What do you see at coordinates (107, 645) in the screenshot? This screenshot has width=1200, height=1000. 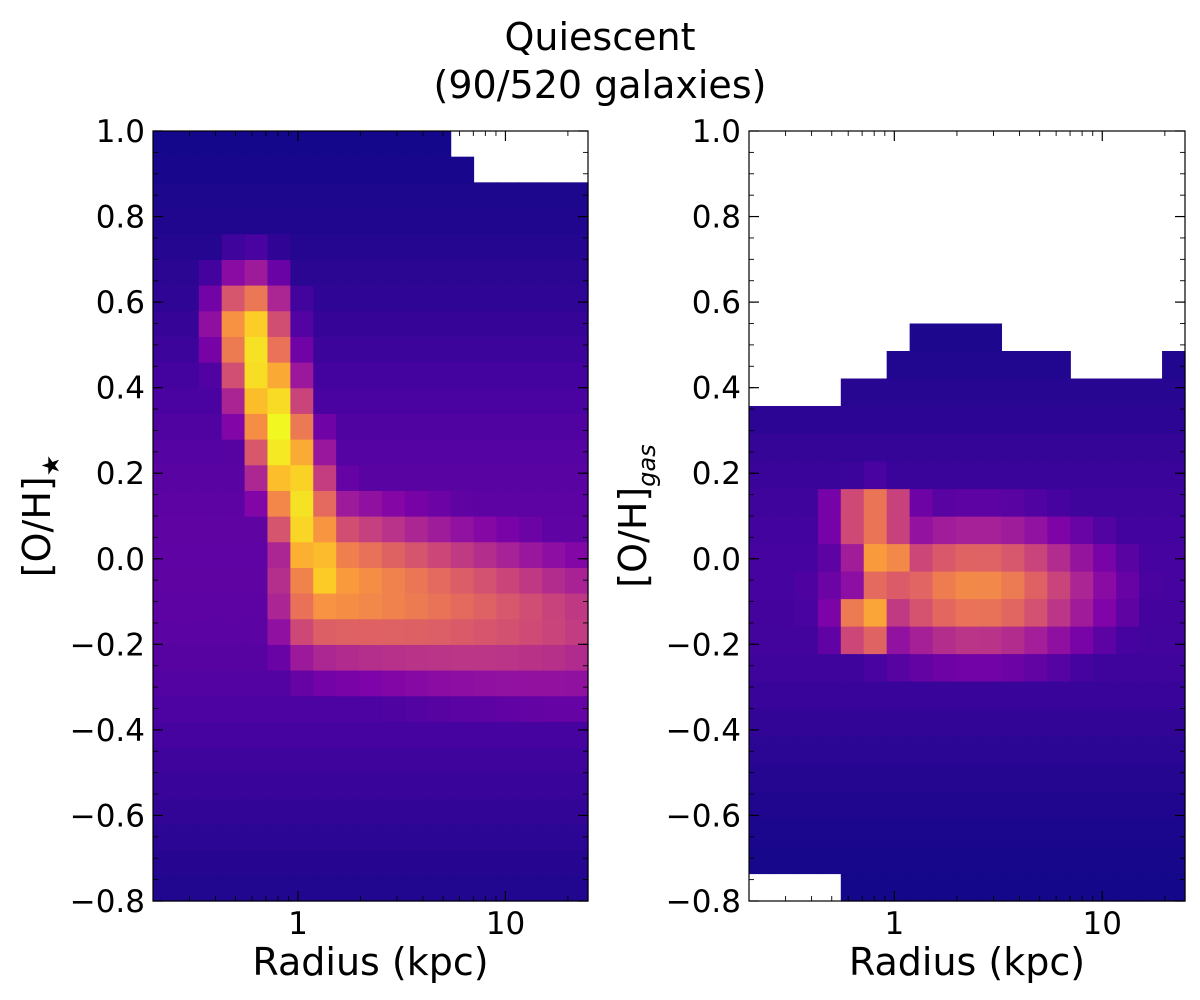 I see `y-tick-label: −0.2` at bounding box center [107, 645].